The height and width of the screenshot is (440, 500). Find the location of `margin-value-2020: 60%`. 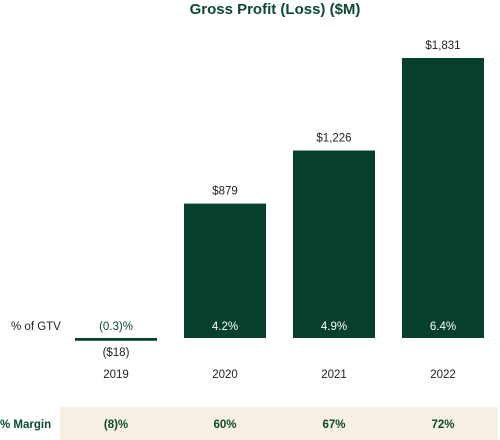

margin-value-2020: 60% is located at coordinates (224, 425).